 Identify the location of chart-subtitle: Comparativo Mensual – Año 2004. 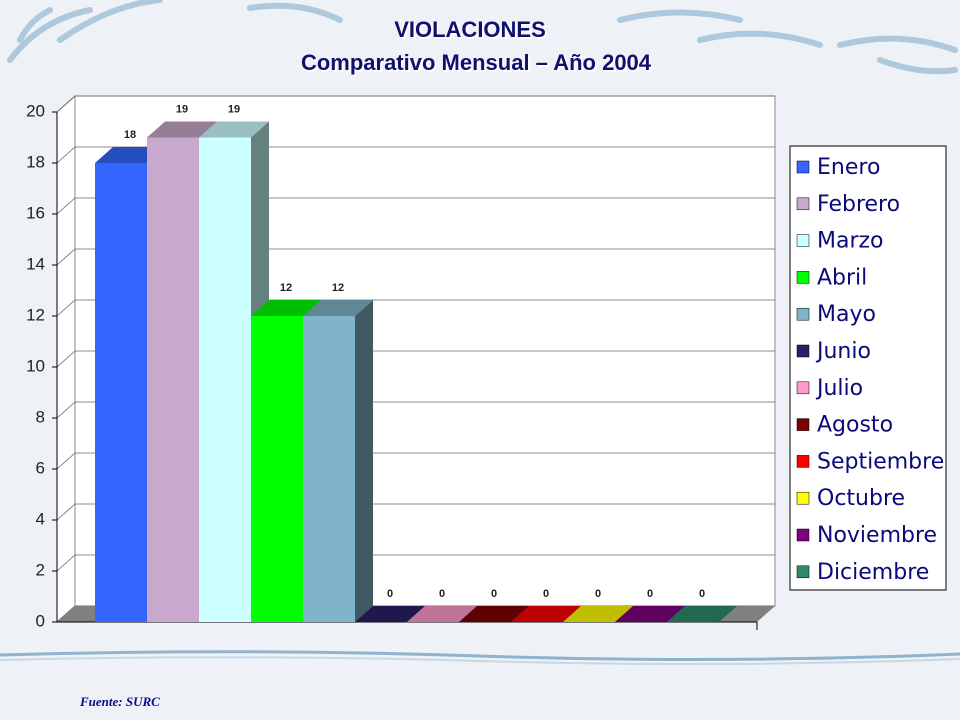
(476, 62).